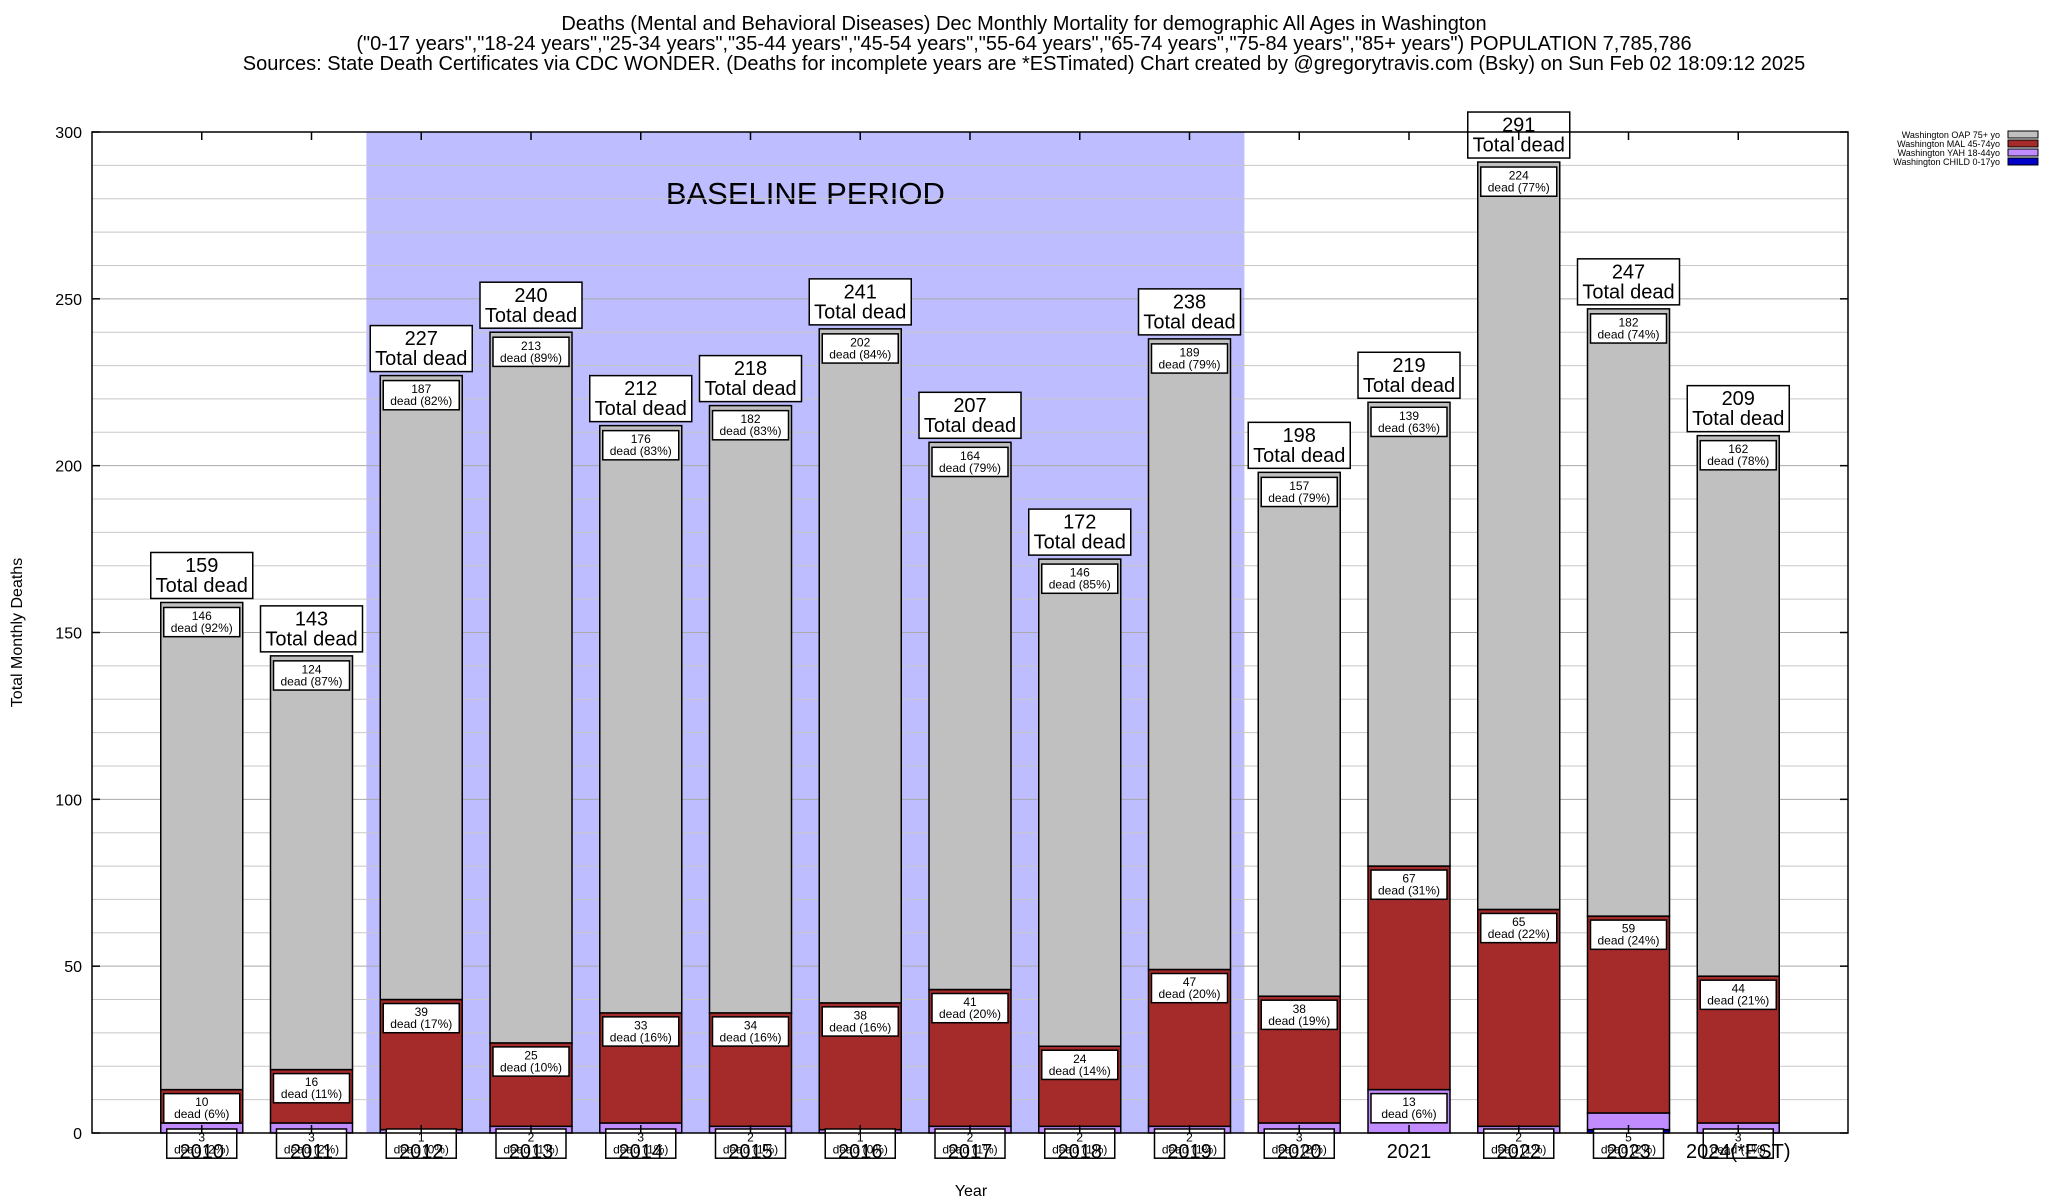 The height and width of the screenshot is (1200, 2048). I want to click on oap-label-text: 139, so click(1409, 416).